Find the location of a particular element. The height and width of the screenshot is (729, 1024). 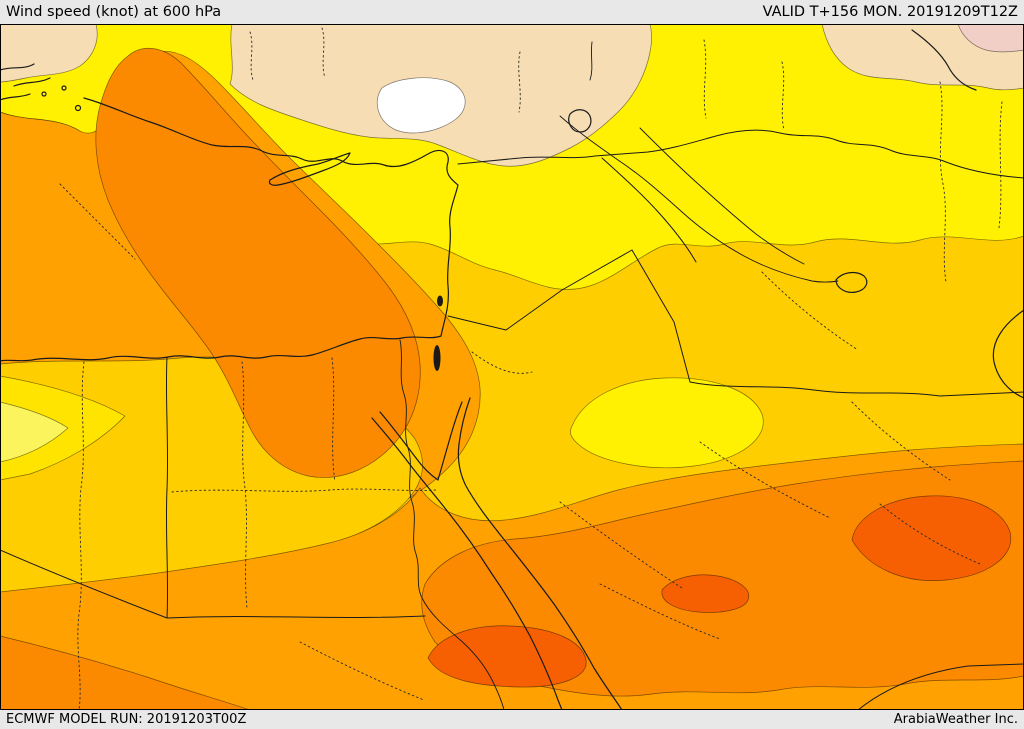

band-dark-orange-bottom-left is located at coordinates (125, 672).